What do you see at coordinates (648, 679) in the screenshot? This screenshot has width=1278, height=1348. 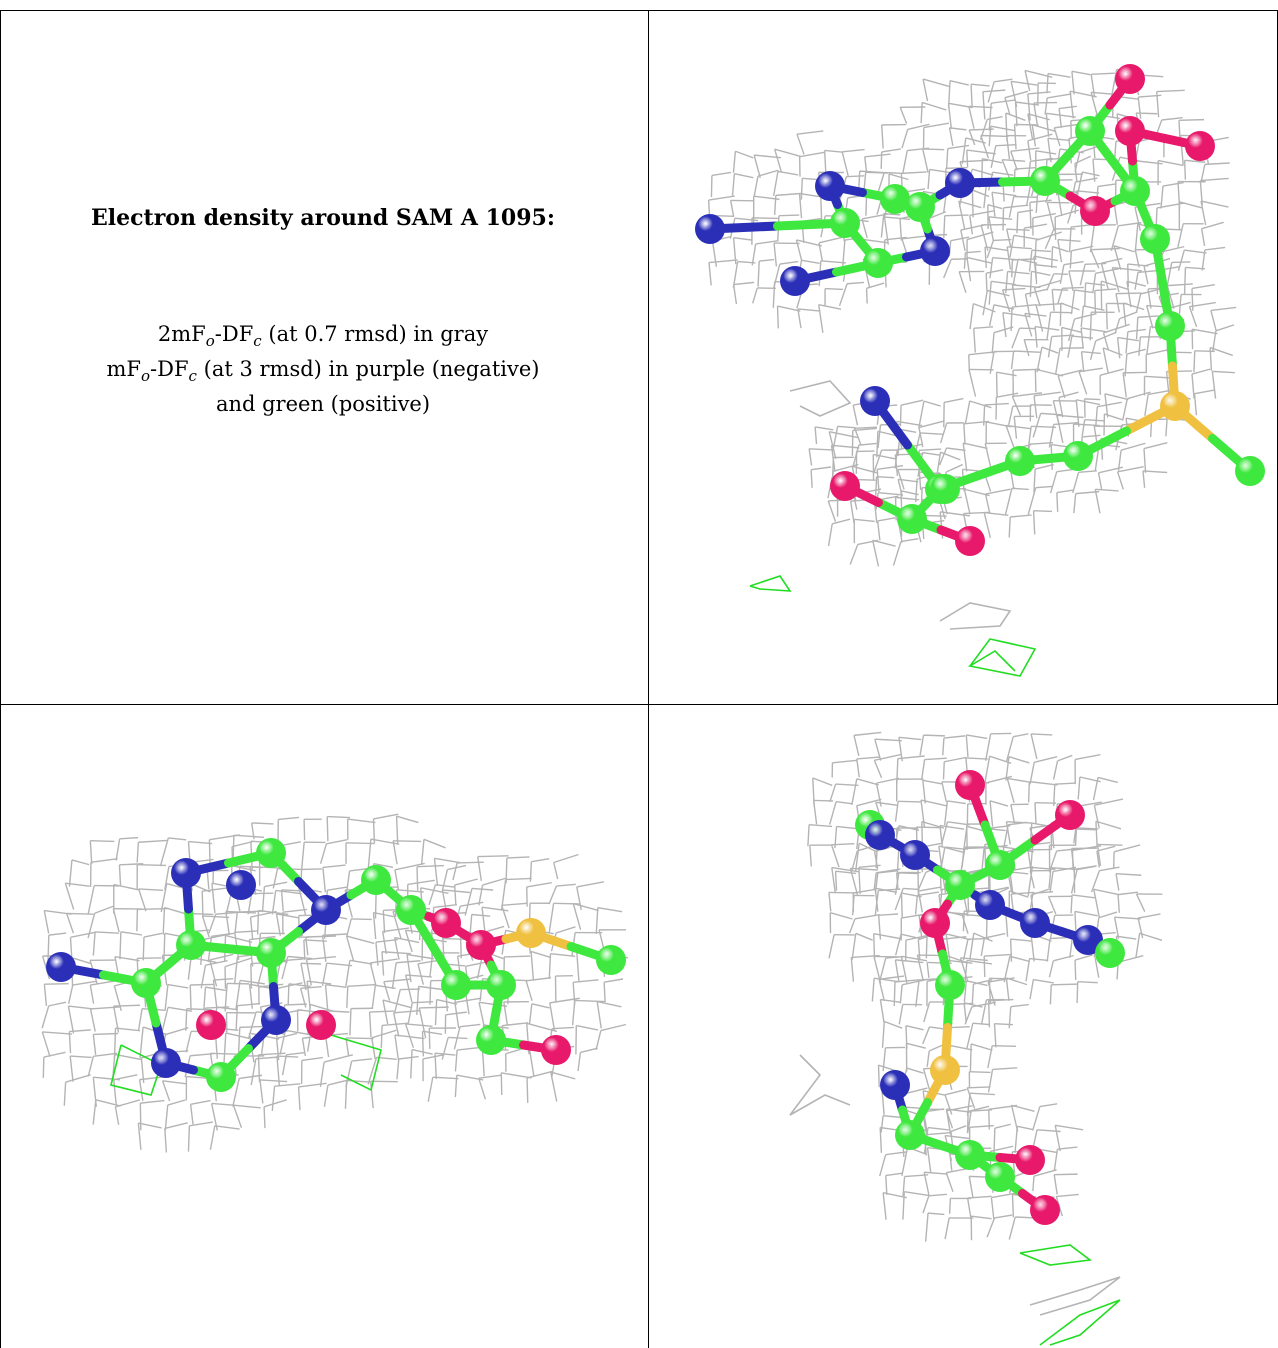 I see `table-divider-vertical` at bounding box center [648, 679].